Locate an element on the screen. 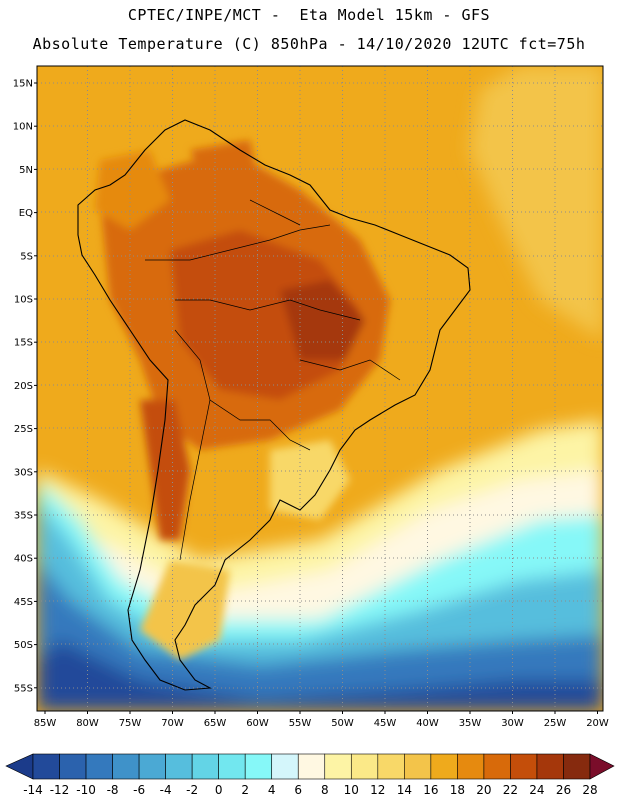 This screenshot has height=800, width=618. colorbar-tick-label: -8 is located at coordinates (113, 790).